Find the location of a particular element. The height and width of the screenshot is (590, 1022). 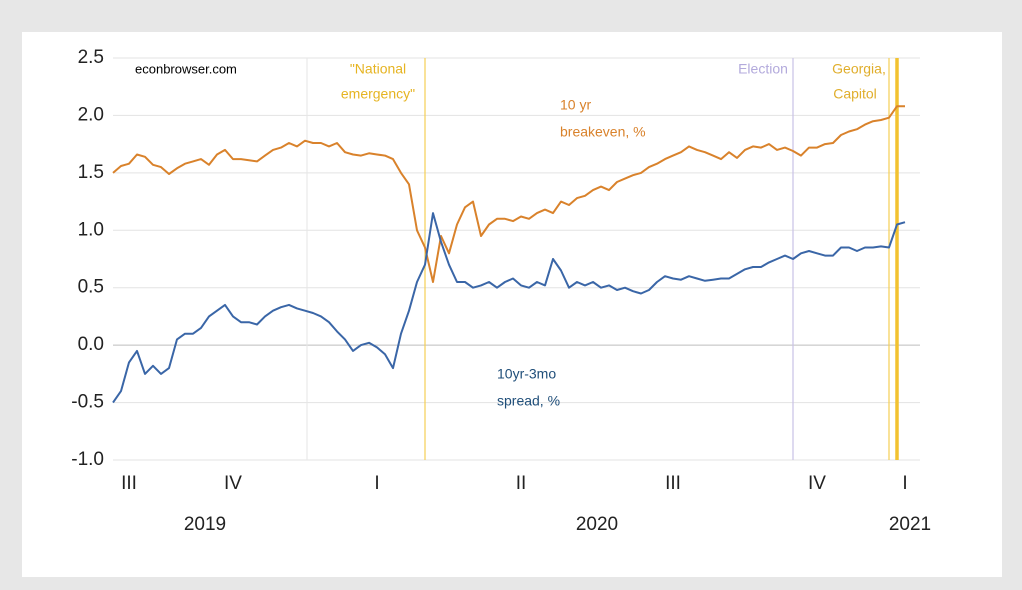

event-label: Election is located at coordinates (763, 69).